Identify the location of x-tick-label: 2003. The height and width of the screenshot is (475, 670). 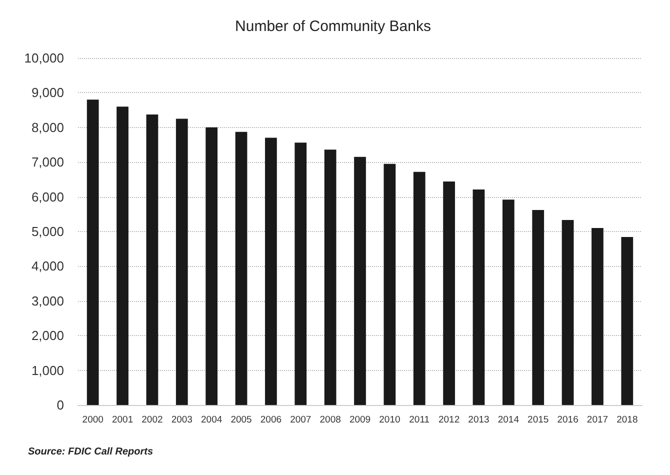
(181, 420).